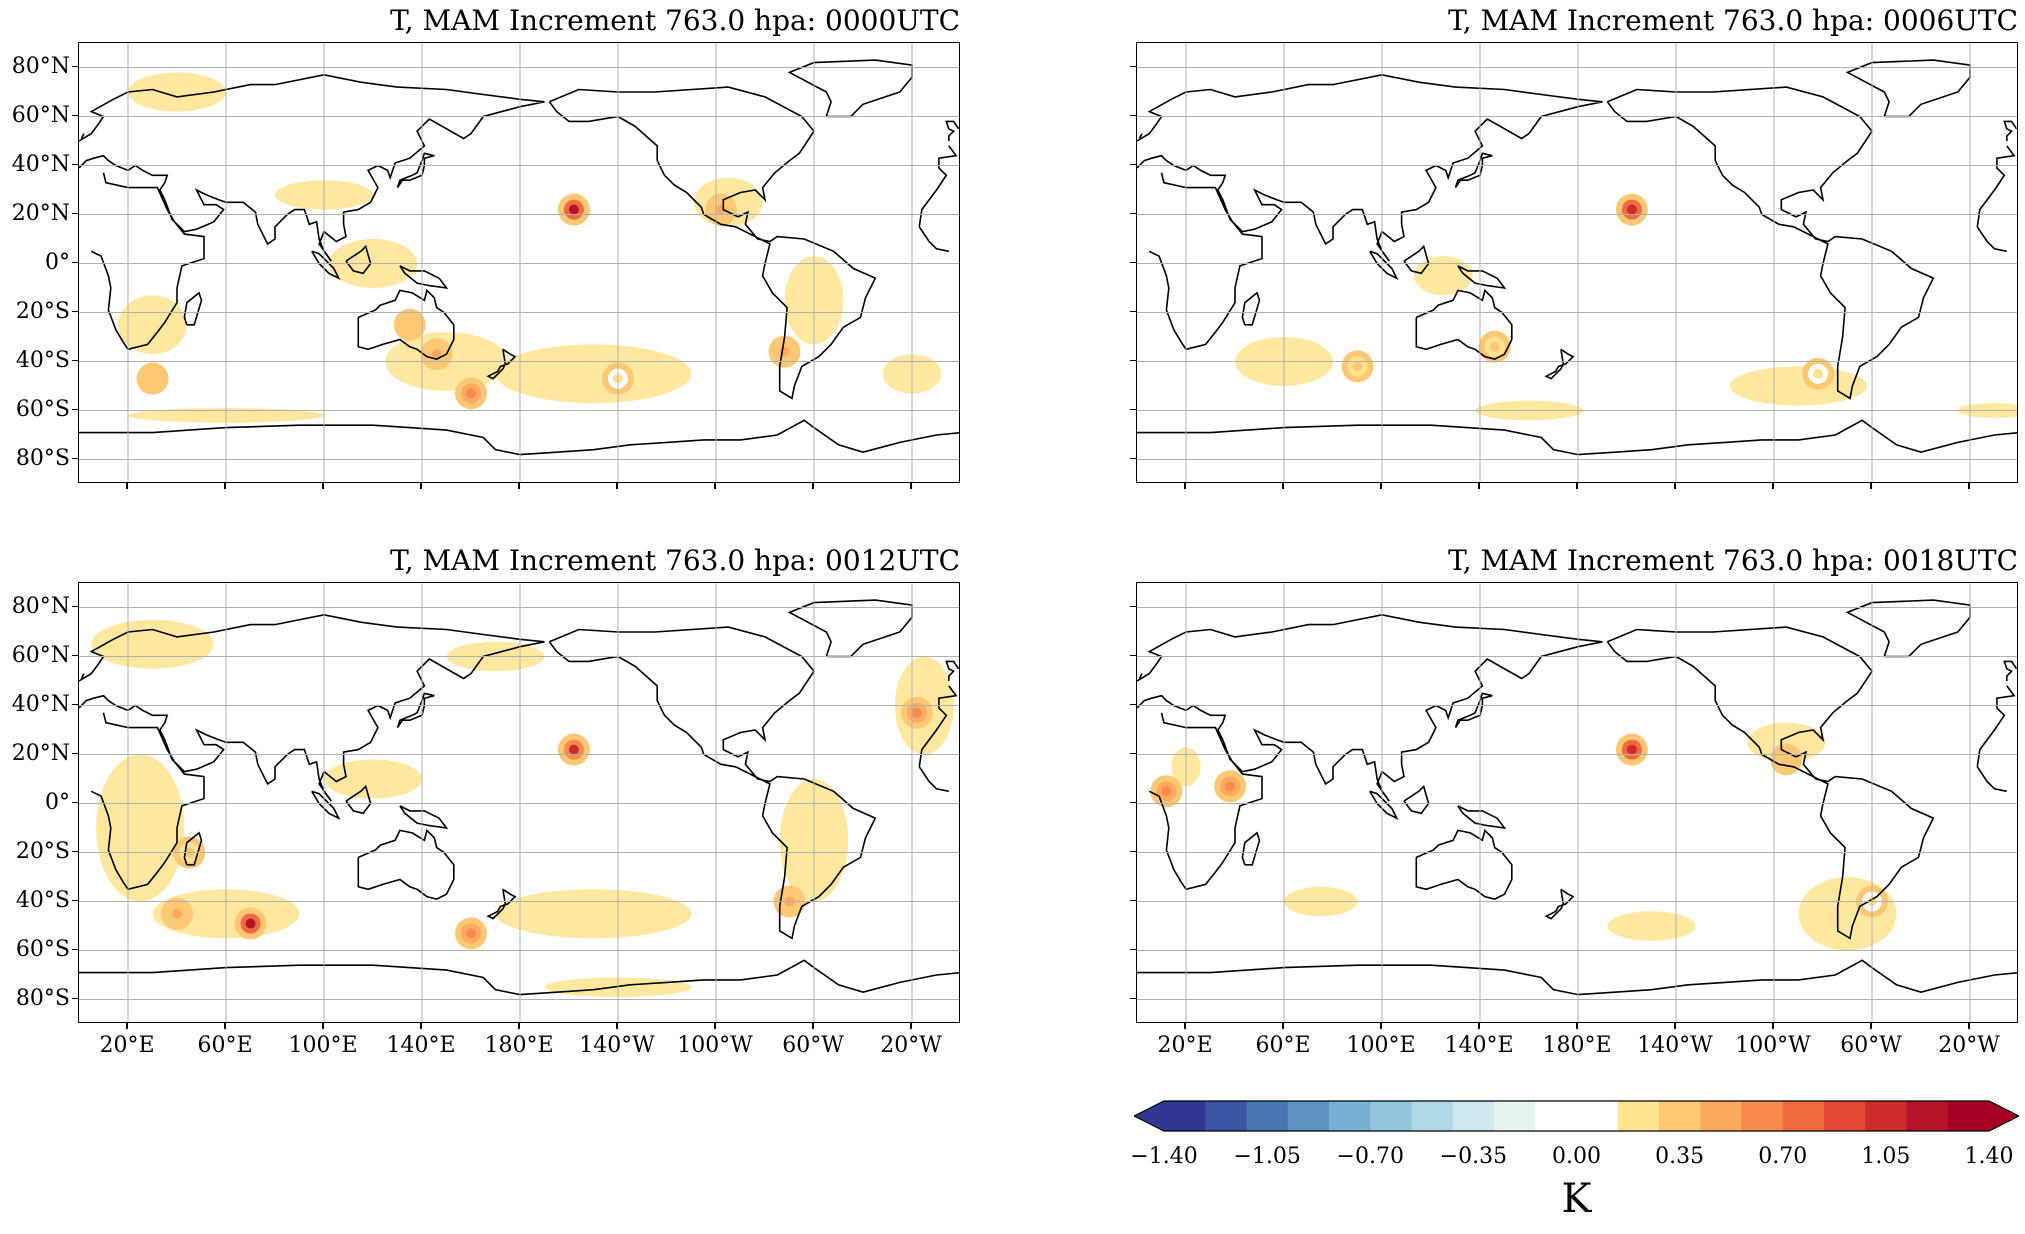 The height and width of the screenshot is (1234, 2025). I want to click on colorbar-outline, so click(1576, 1116).